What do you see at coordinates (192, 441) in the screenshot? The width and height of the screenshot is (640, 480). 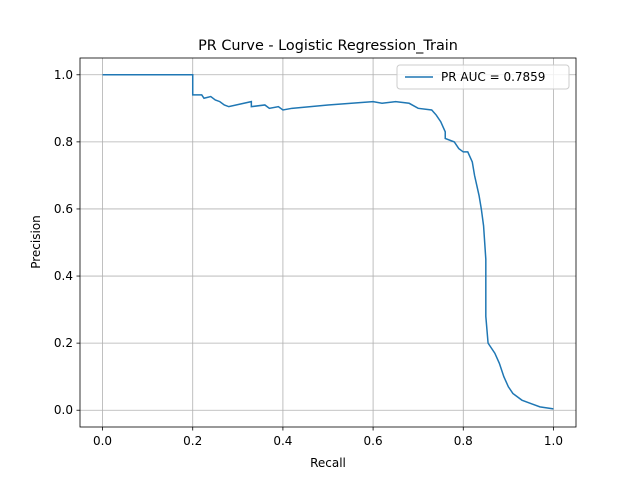 I see `x-tick-label: 0.2` at bounding box center [192, 441].